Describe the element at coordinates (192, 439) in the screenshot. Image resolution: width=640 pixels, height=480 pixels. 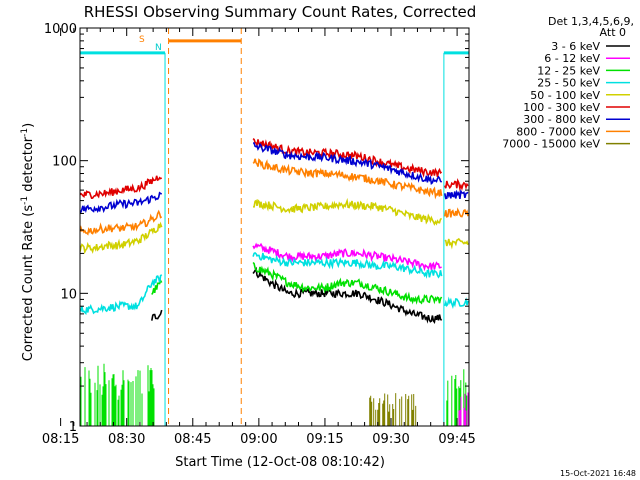
I see `x-tick-label: 08:45` at that location.